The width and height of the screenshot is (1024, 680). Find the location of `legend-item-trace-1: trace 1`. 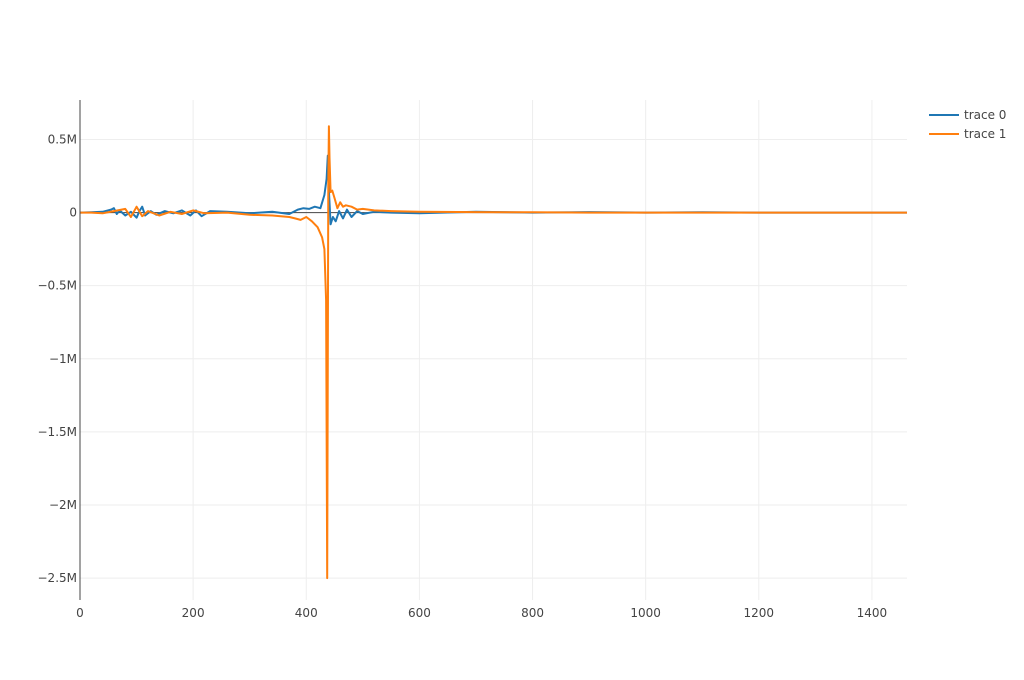

legend-item-trace-1: trace 1 is located at coordinates (967, 134).